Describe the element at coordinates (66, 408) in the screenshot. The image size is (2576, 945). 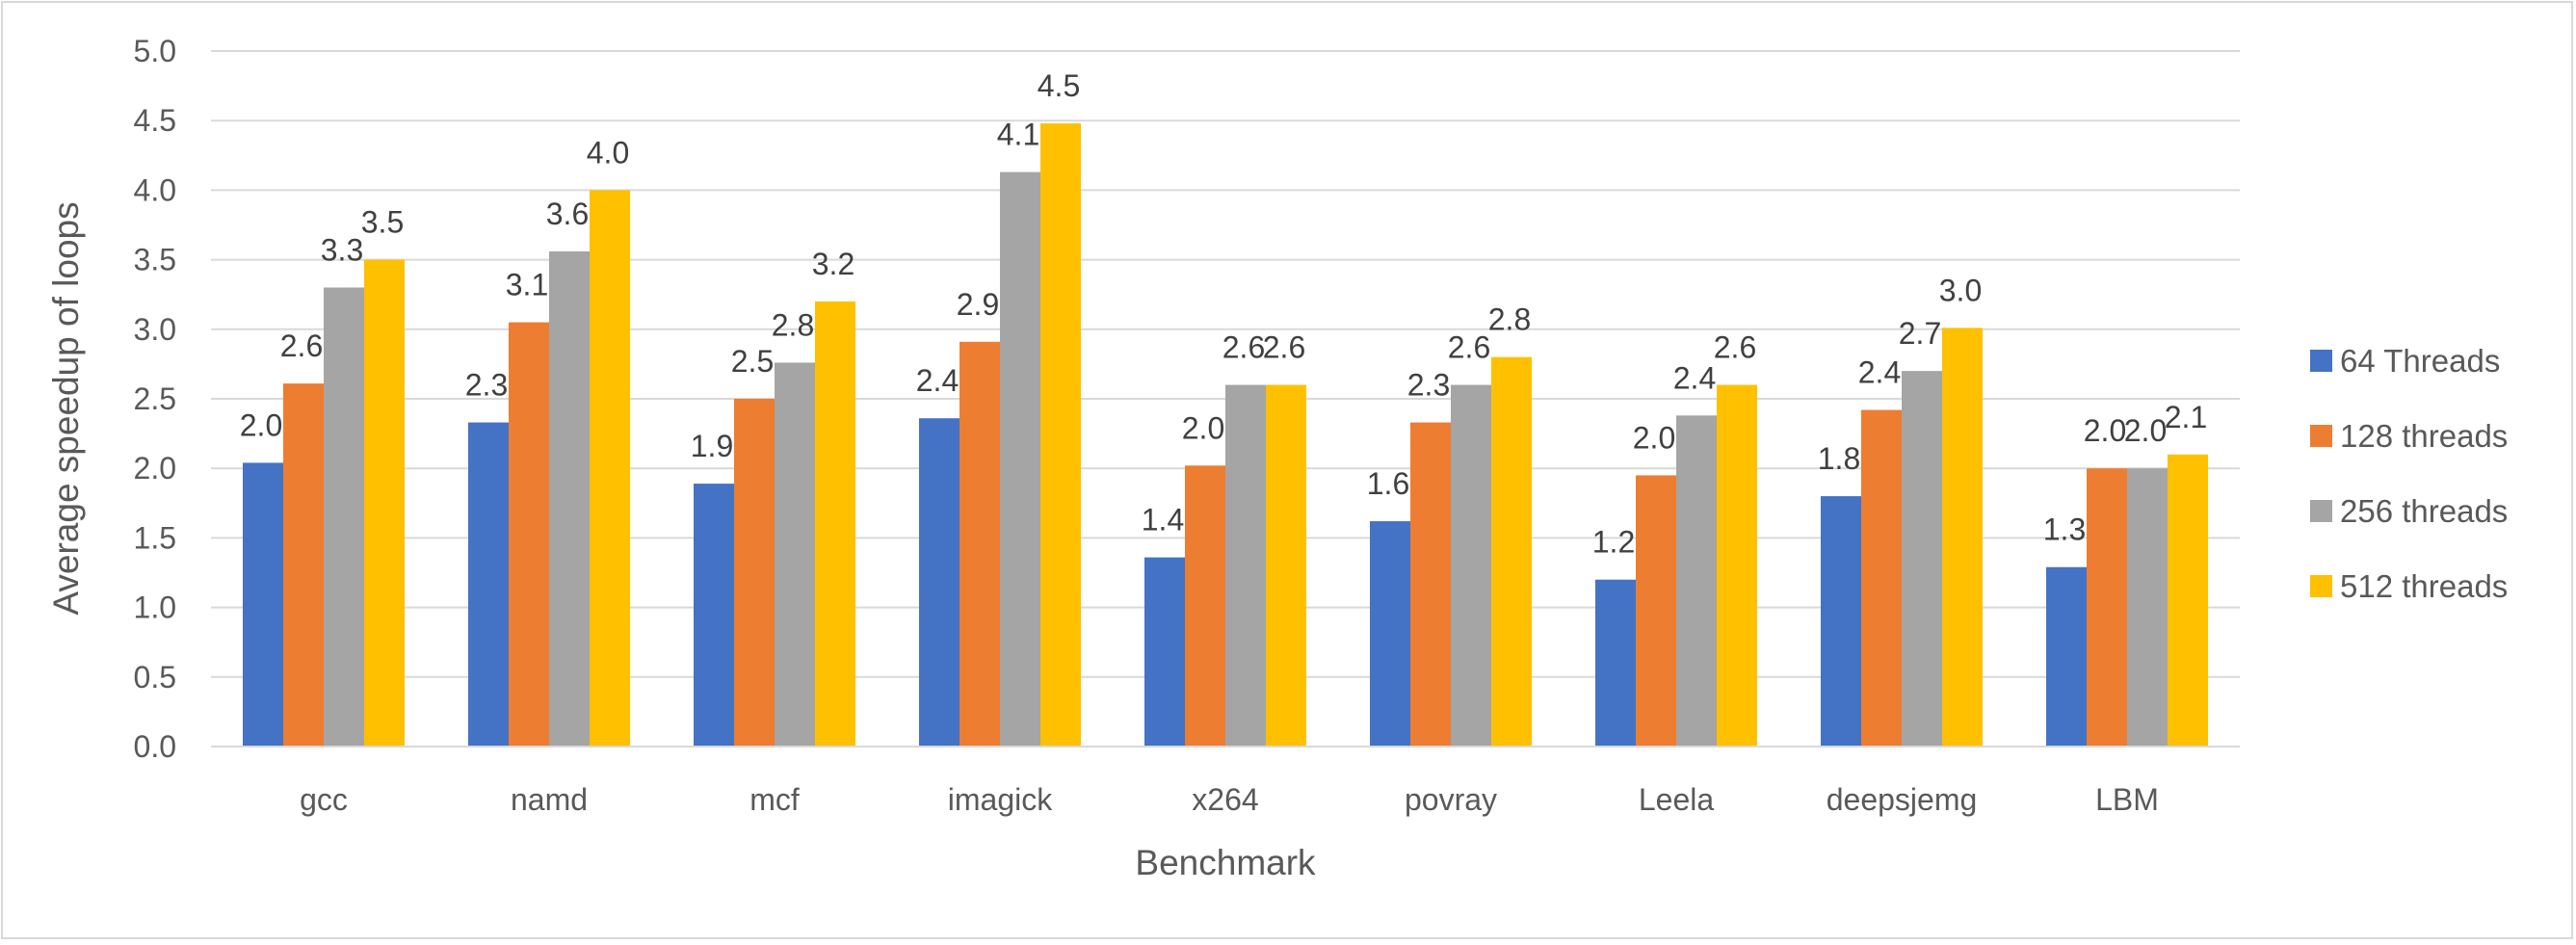
I see `y-axis-title: Average speedup of loops` at that location.